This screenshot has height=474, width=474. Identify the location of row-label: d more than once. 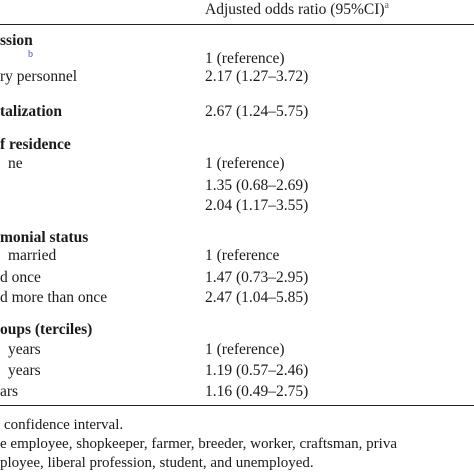
(53, 298).